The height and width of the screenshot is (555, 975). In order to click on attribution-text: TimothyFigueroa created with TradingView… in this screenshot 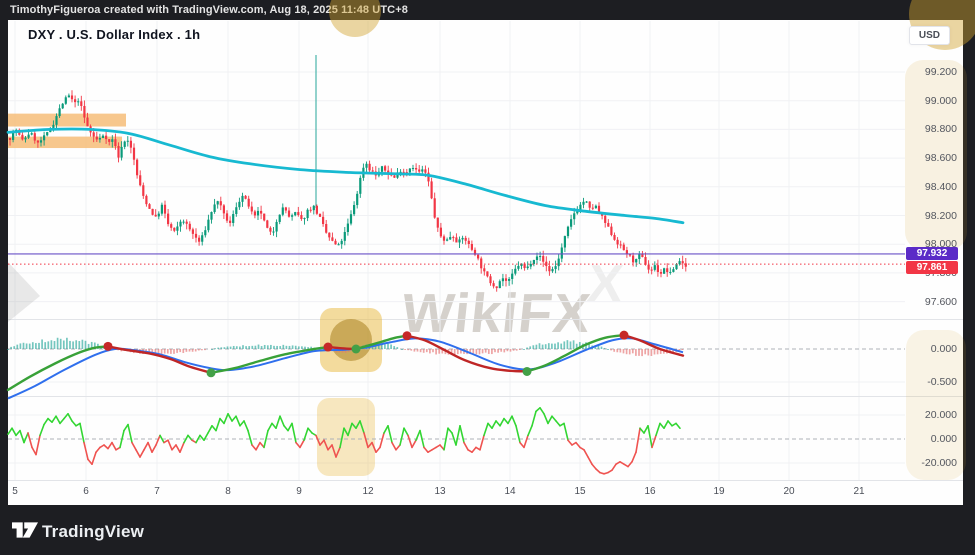, I will do `click(209, 10)`.